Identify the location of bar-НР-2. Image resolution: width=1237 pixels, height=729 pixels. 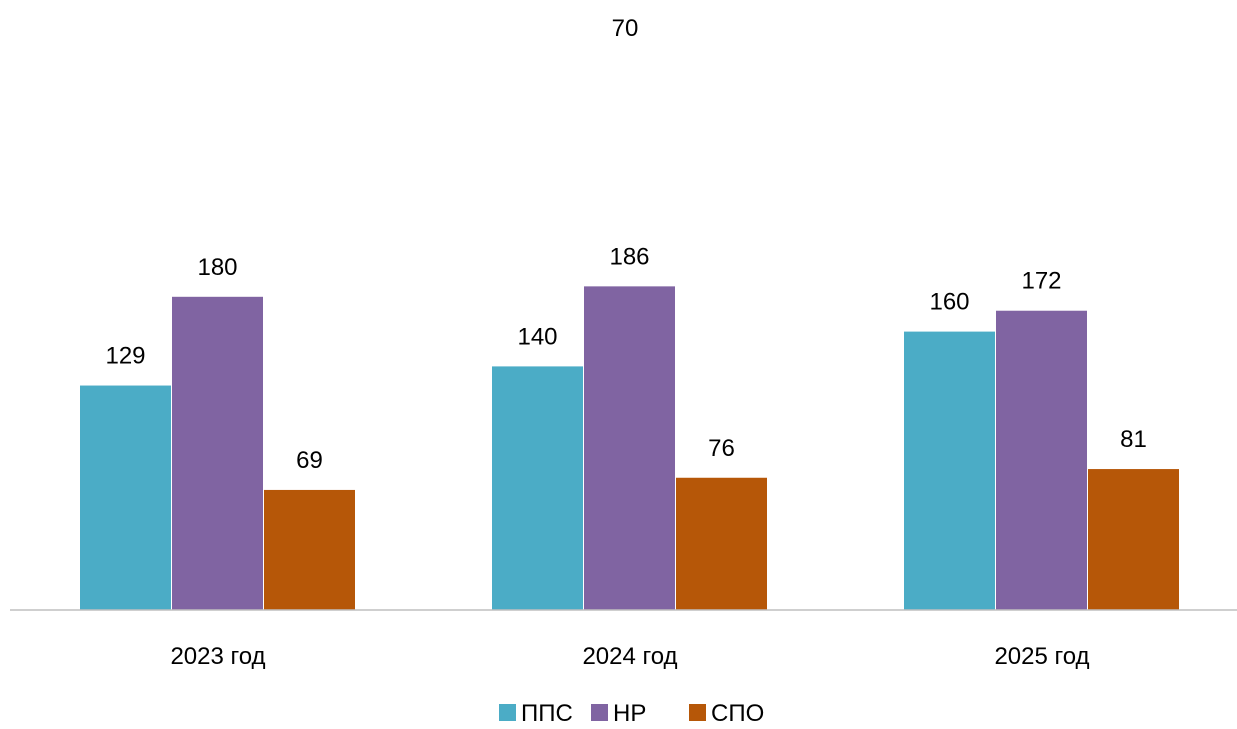
(629, 448).